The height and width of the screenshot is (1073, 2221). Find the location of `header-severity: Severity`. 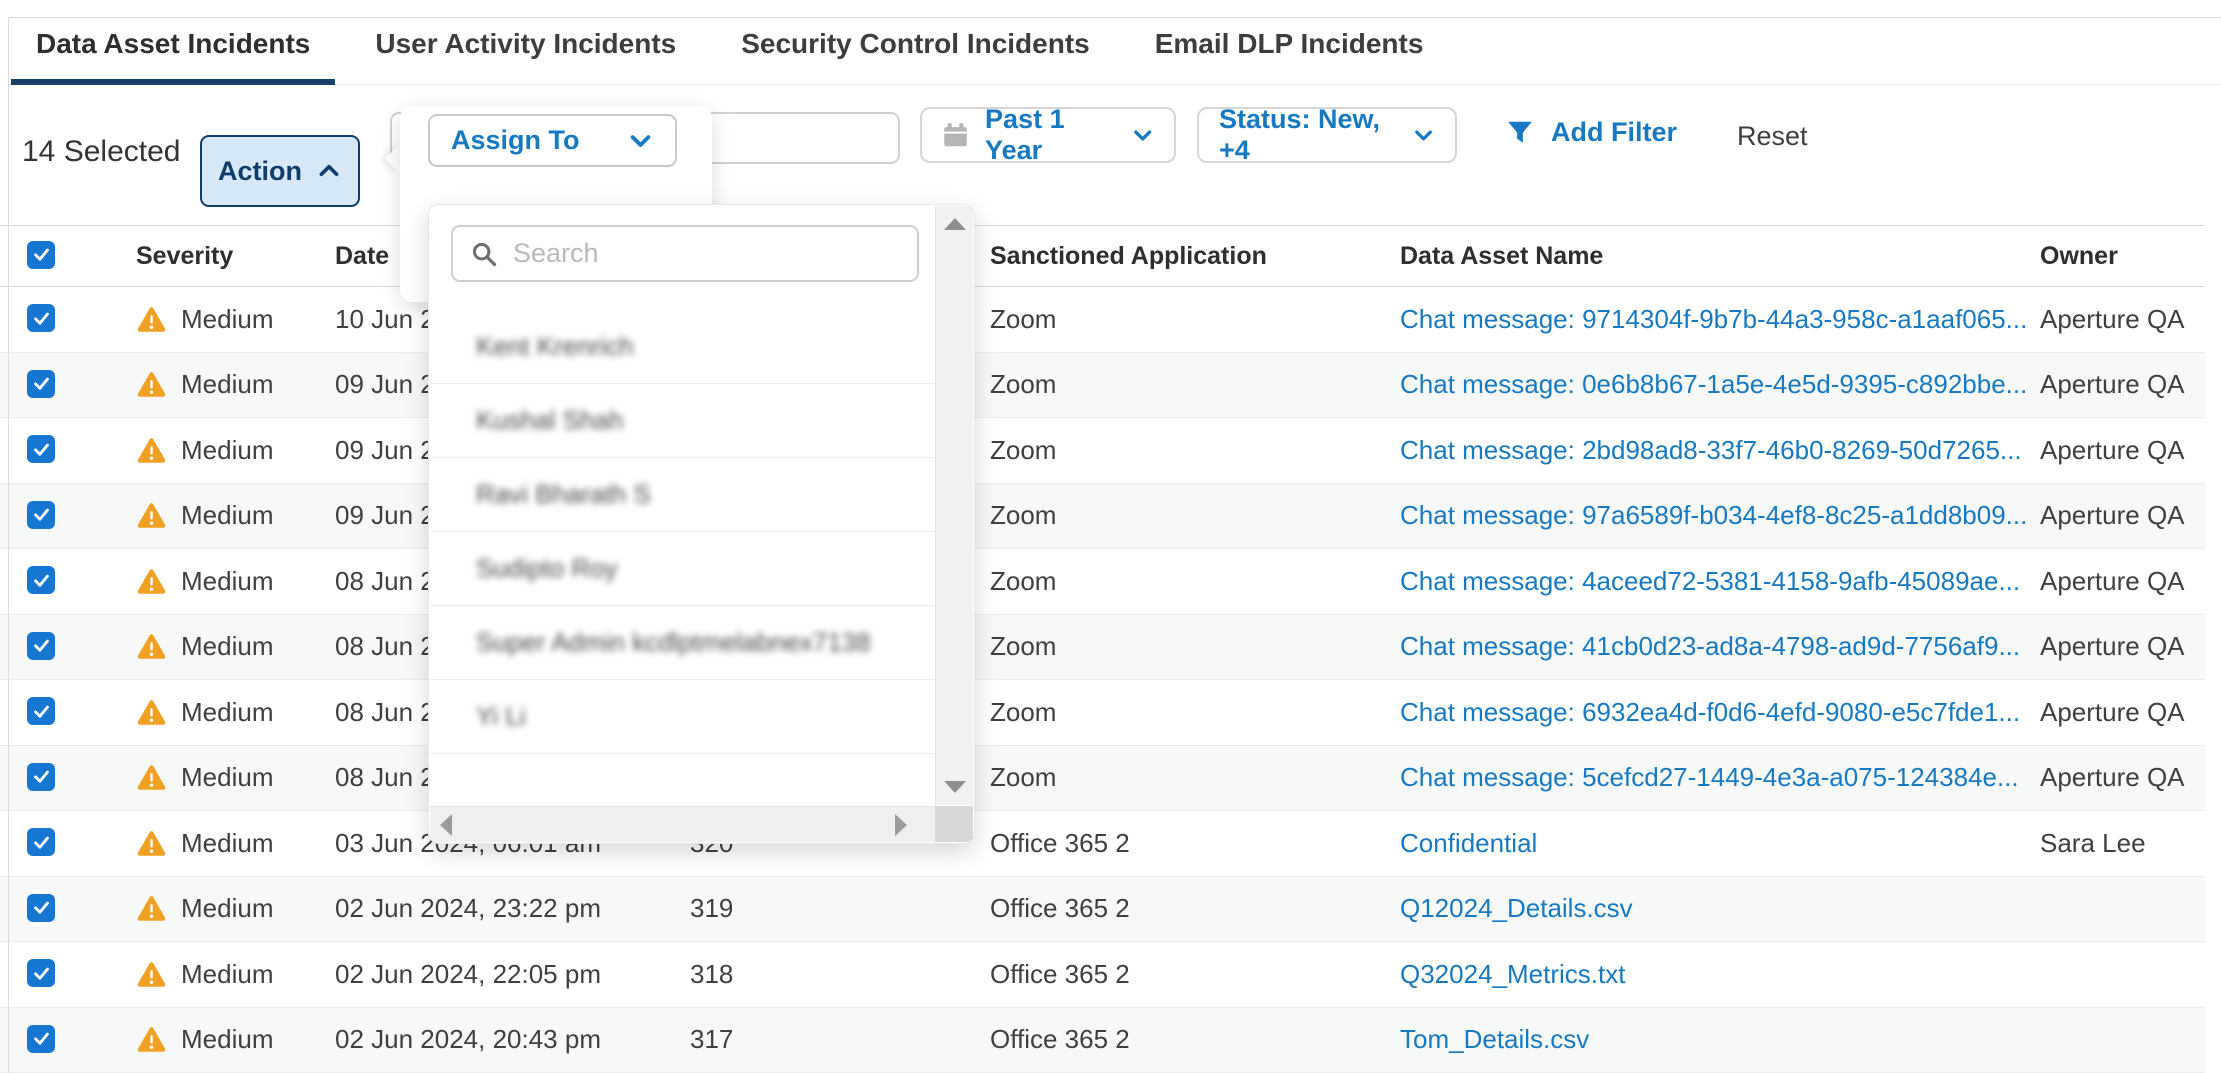

header-severity: Severity is located at coordinates (185, 255).